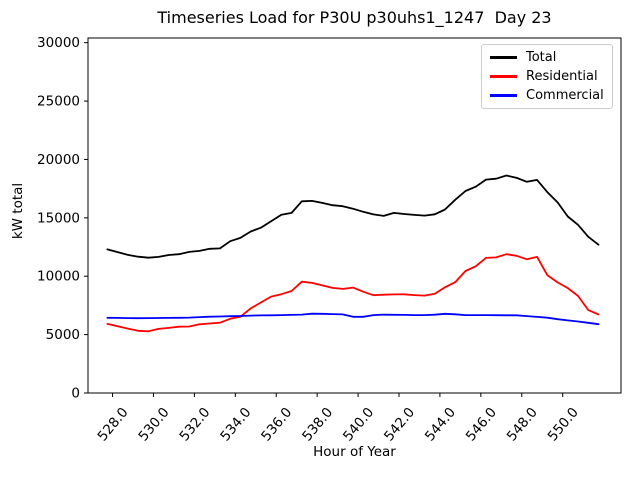  I want to click on x-tick-label: 528.0, so click(113, 425).